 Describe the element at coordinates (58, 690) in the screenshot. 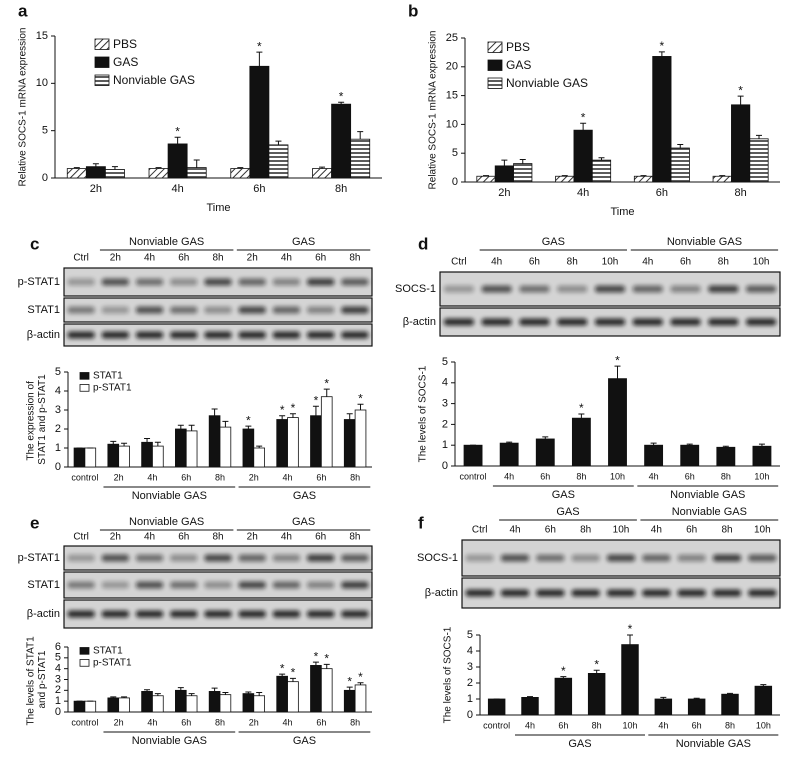

I see `y-tick-label: 2` at that location.